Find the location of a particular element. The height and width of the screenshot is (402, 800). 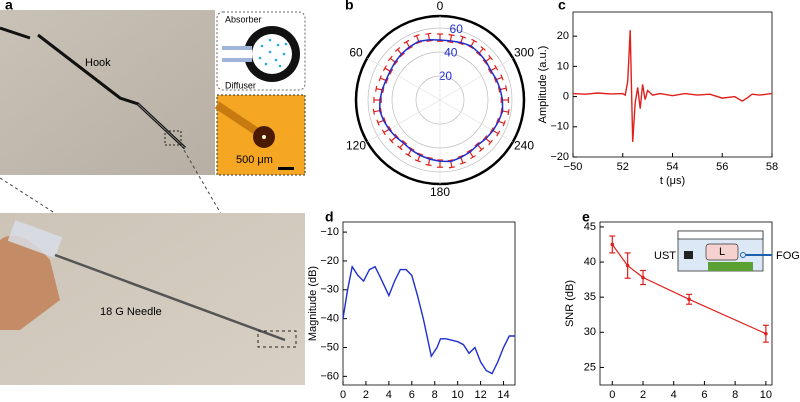

absorber-label: Absorber is located at coordinates (243, 19).